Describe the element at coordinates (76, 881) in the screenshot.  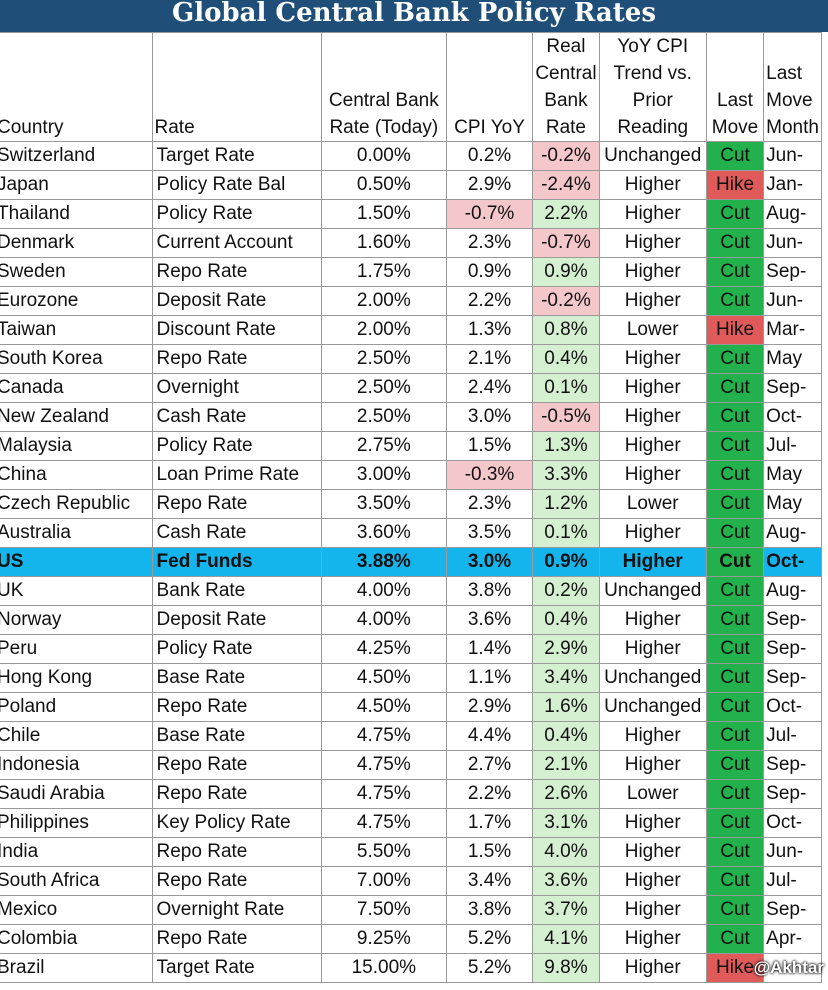
I see `country-cell: South Africa` at that location.